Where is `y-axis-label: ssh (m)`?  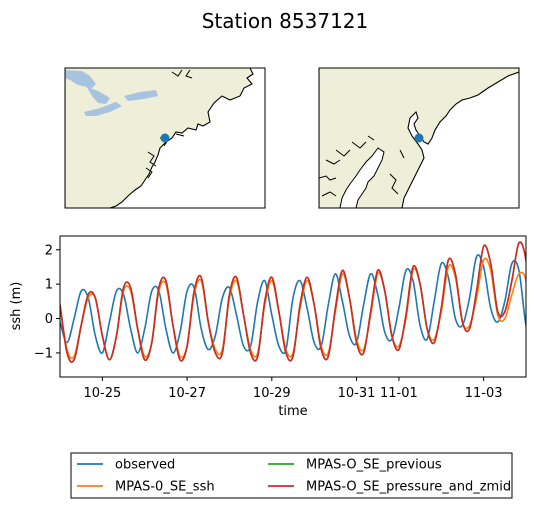
y-axis-label: ssh (m) is located at coordinates (16, 306).